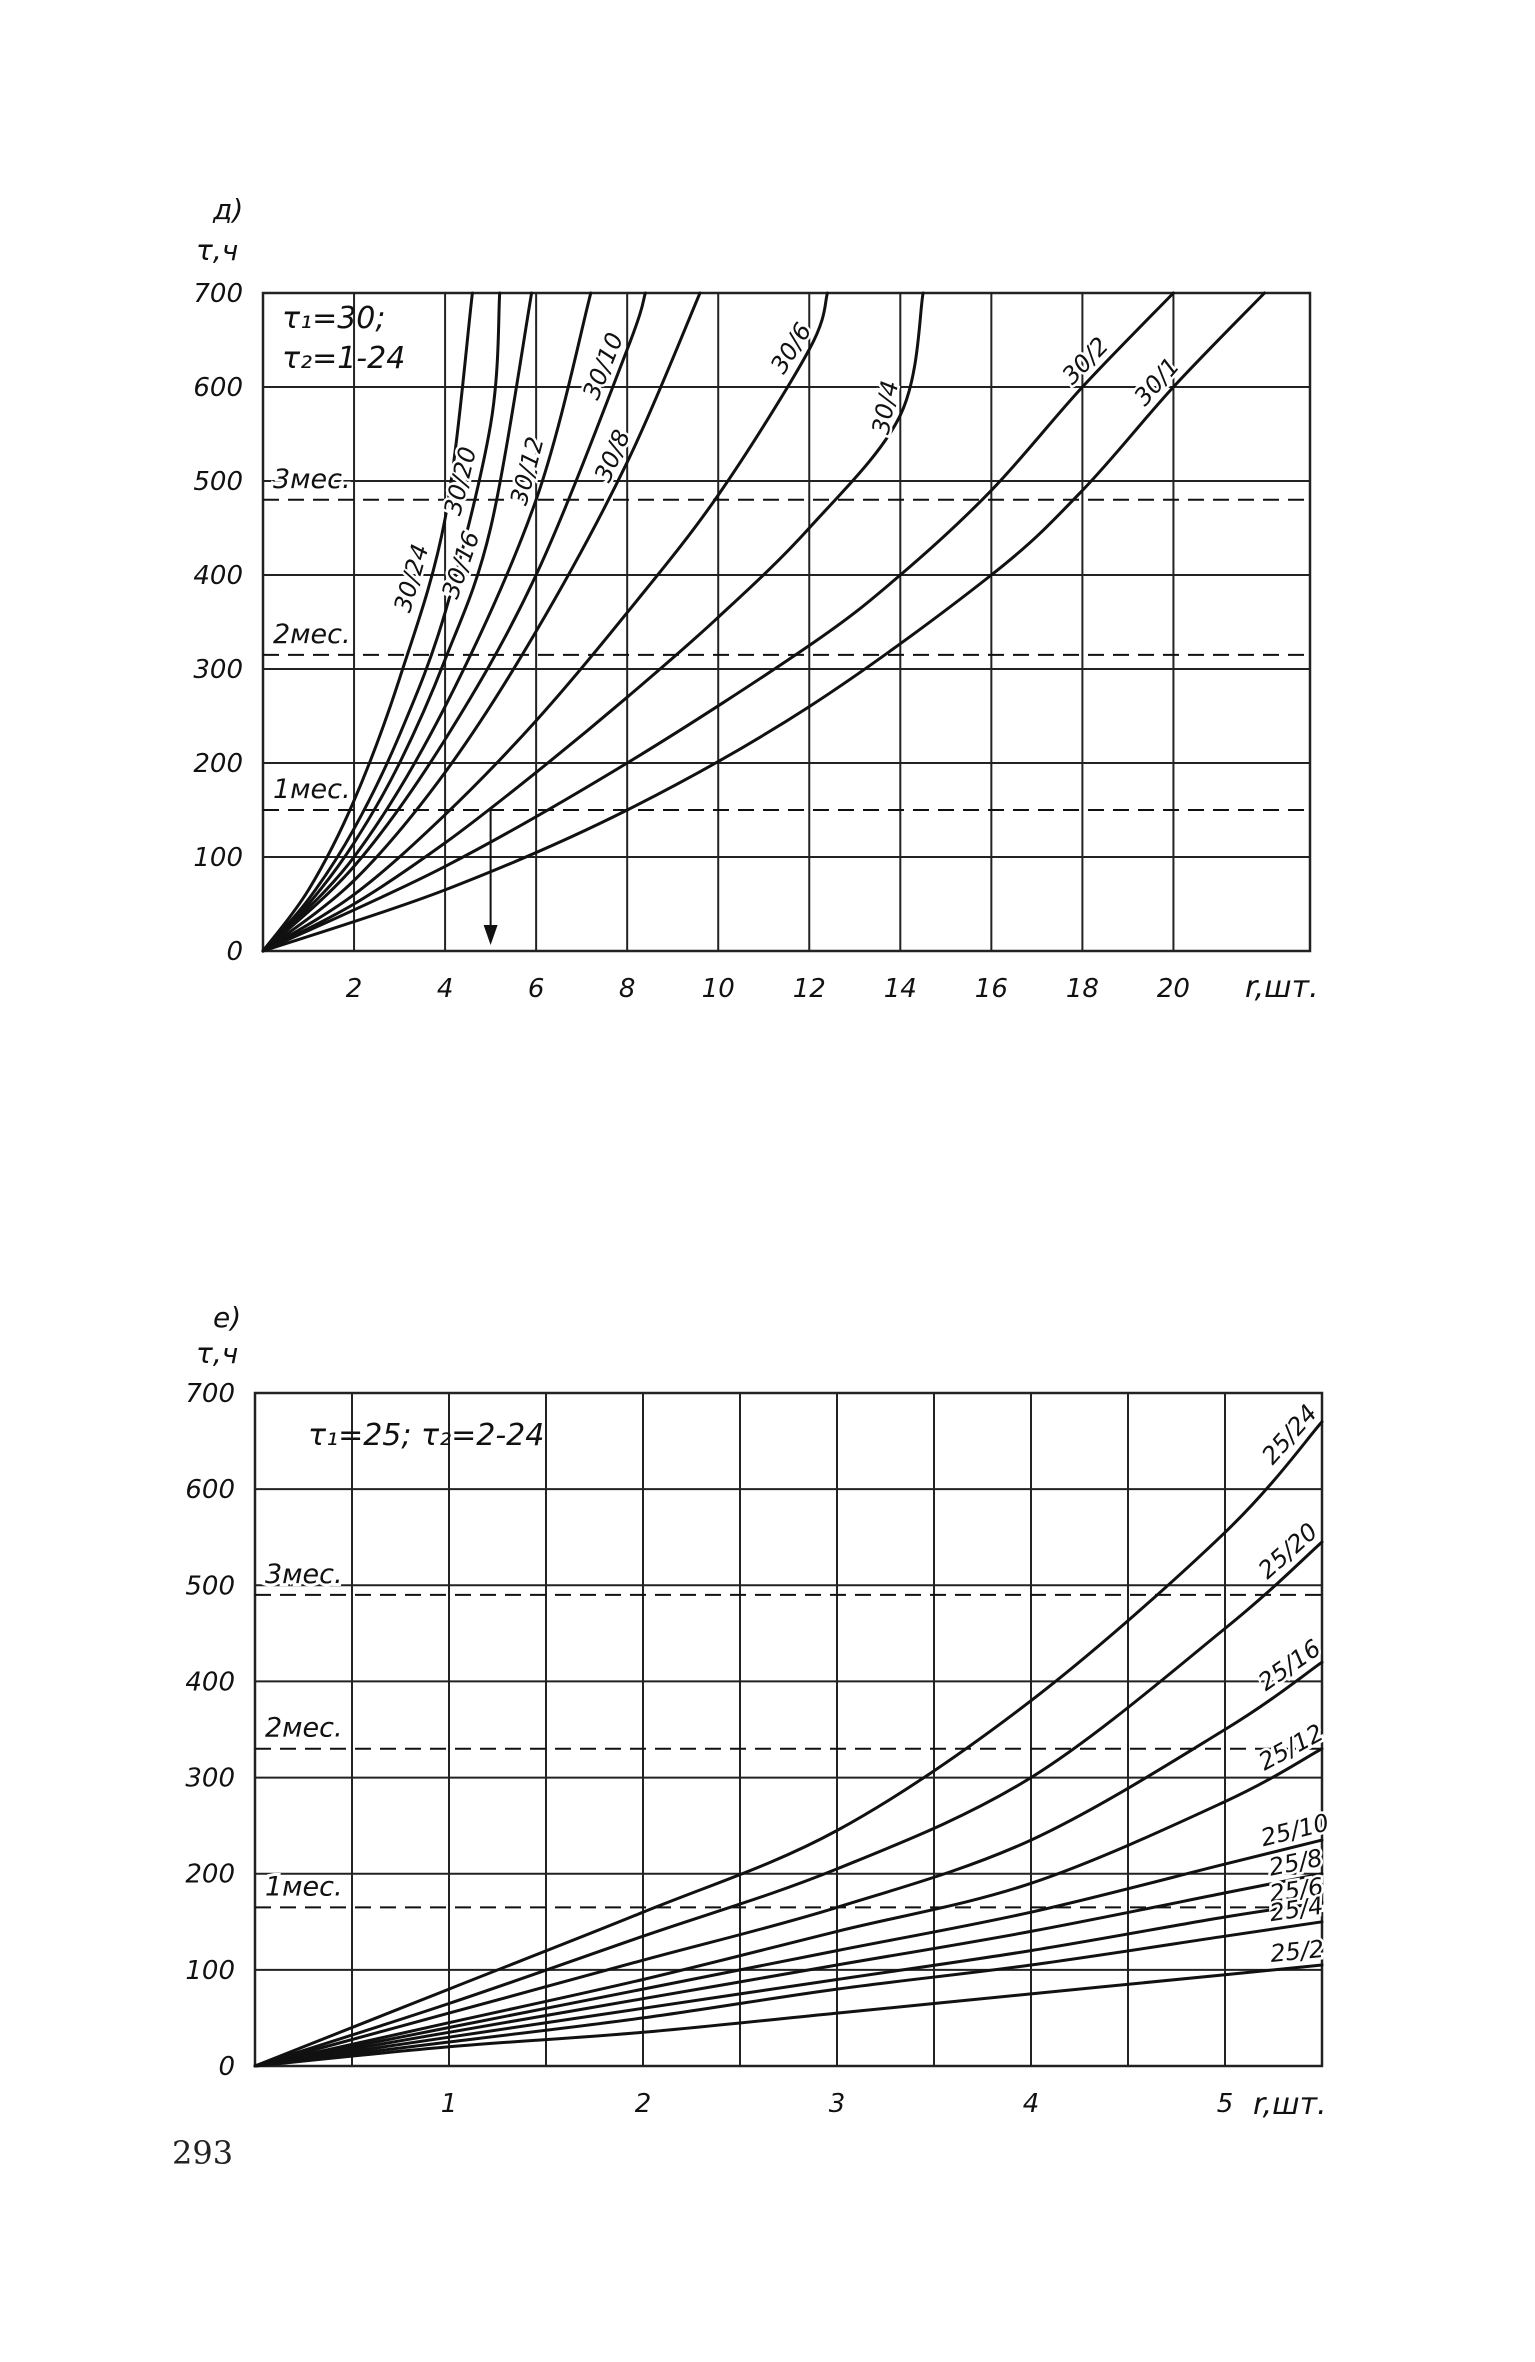  I want to click on params-annotation: τ₂=1-24, so click(343, 358).